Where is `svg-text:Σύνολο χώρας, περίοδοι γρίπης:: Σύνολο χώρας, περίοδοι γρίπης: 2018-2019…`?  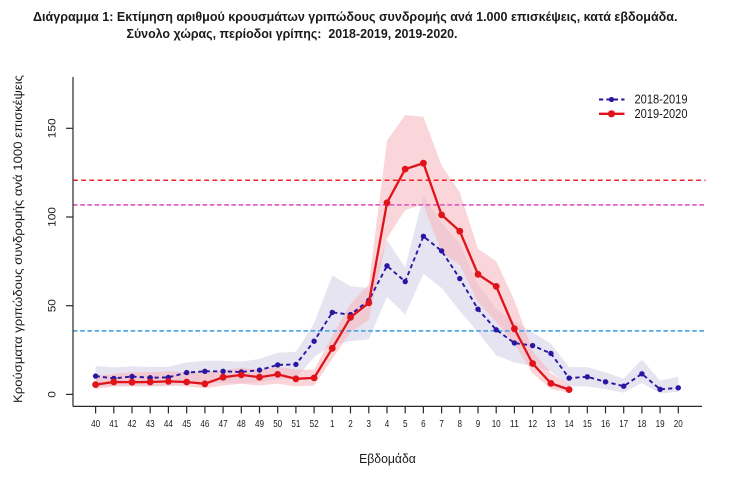 svg-text:Σύνολο χώρας, περίοδοι γρίπης:: Σύνολο χώρας, περίοδοι γρίπης: 2018-2019… is located at coordinates (292, 33).